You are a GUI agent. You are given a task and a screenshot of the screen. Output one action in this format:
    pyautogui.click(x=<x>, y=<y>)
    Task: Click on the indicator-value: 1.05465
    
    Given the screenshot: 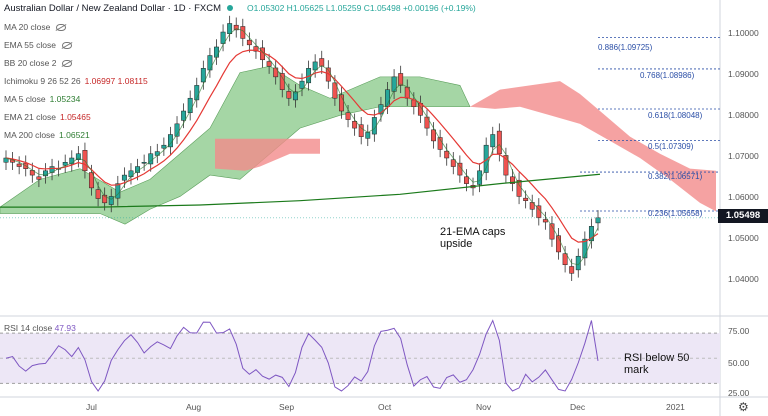 What is the action you would take?
    pyautogui.click(x=75, y=117)
    